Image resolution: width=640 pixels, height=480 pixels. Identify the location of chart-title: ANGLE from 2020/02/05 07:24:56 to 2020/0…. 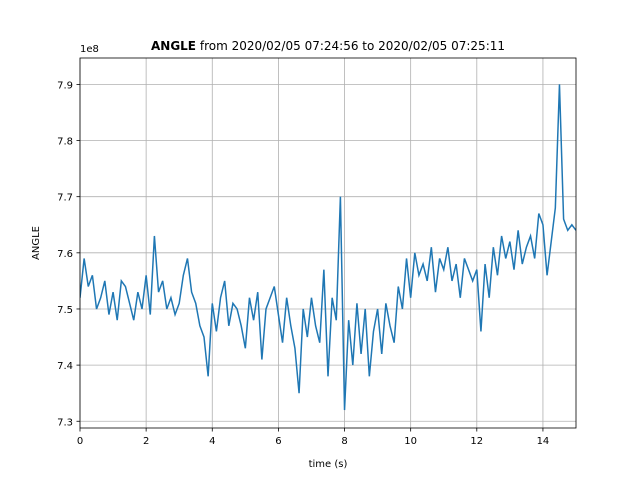
(328, 46).